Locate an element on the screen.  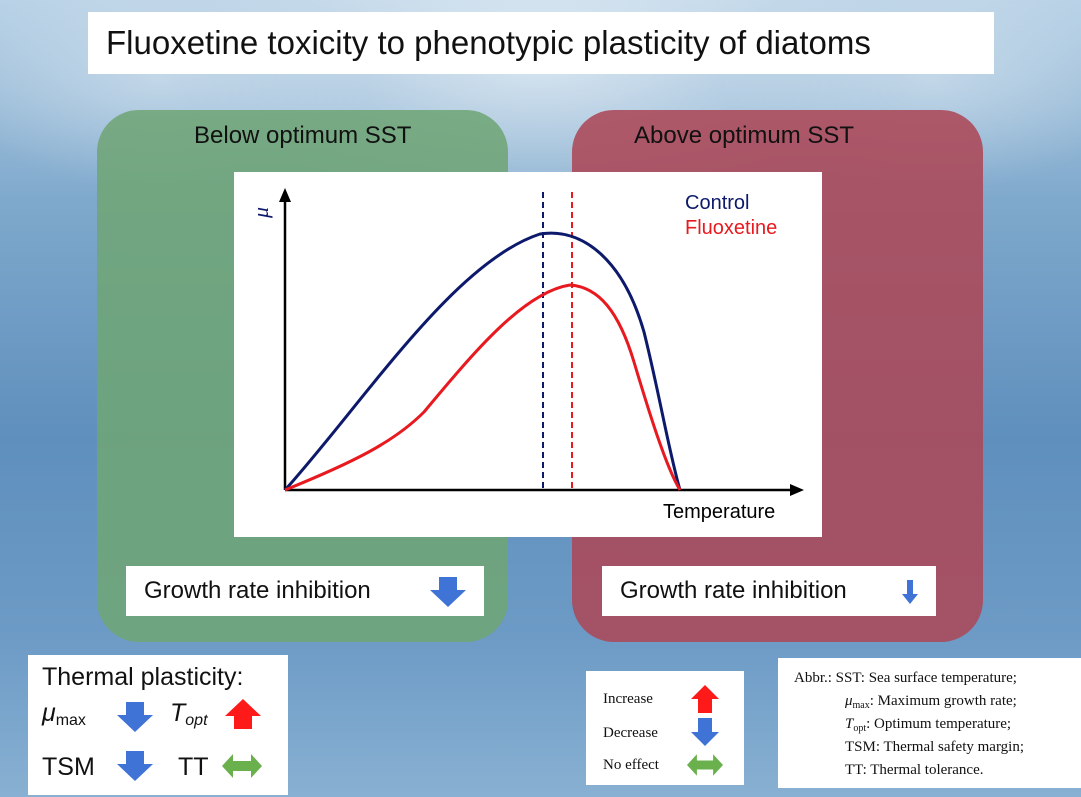
thermal-plasticity-box: Thermal plasticity: μmax Topt TSM TT is located at coordinates (158, 725).